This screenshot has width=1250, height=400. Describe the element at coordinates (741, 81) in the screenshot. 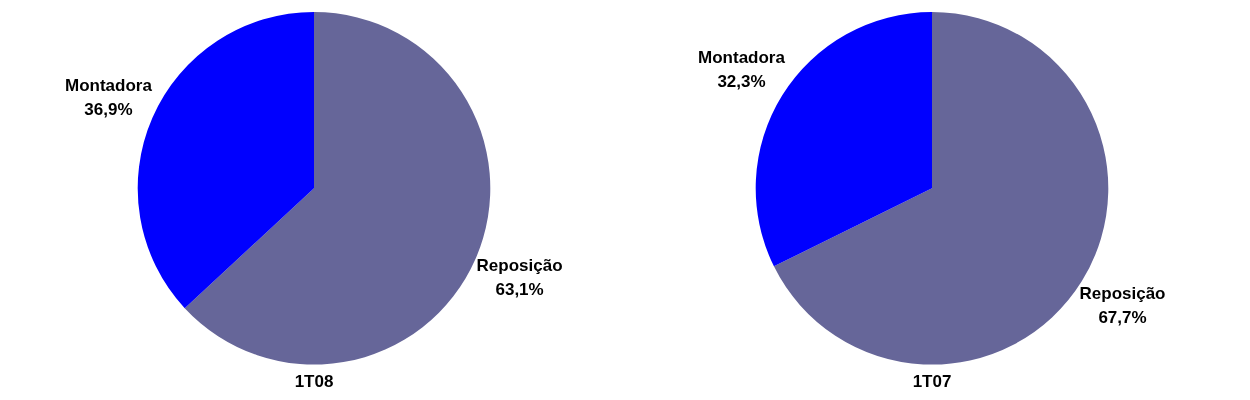

I see `data-label: 32,3%` at that location.